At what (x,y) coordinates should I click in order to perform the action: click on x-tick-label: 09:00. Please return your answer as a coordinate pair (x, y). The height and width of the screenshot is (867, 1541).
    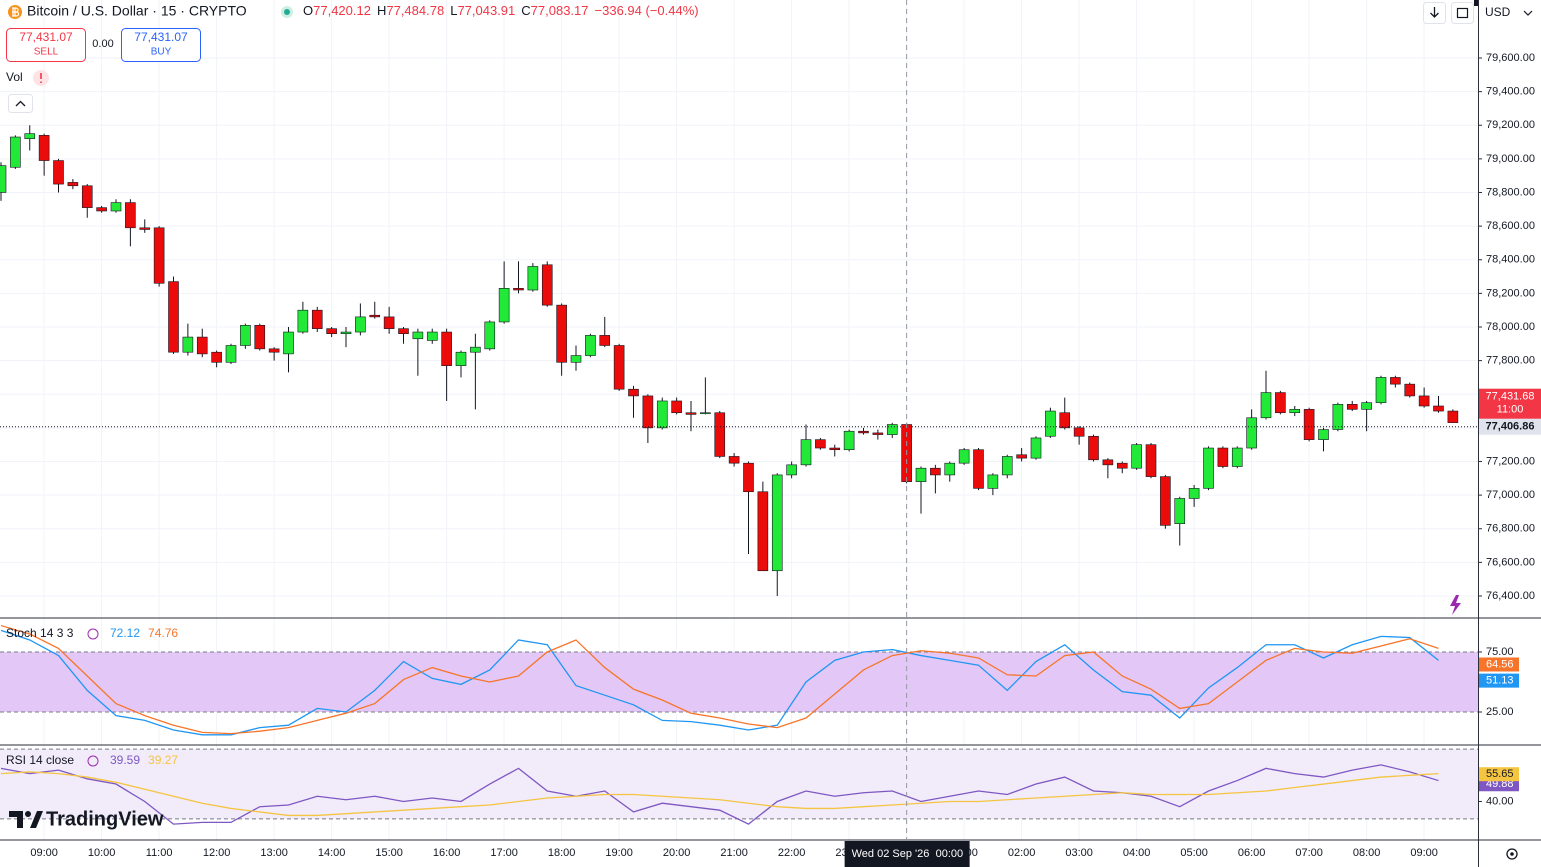
    Looking at the image, I should click on (1424, 853).